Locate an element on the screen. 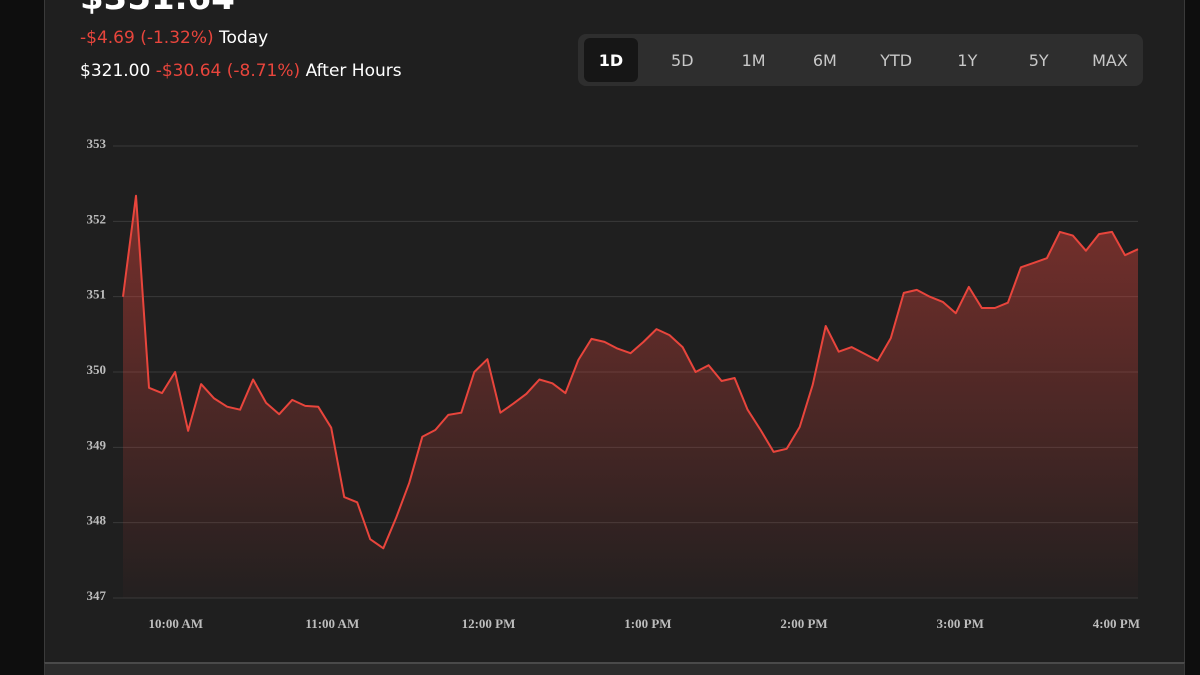  range-button: 5D is located at coordinates (682, 60).